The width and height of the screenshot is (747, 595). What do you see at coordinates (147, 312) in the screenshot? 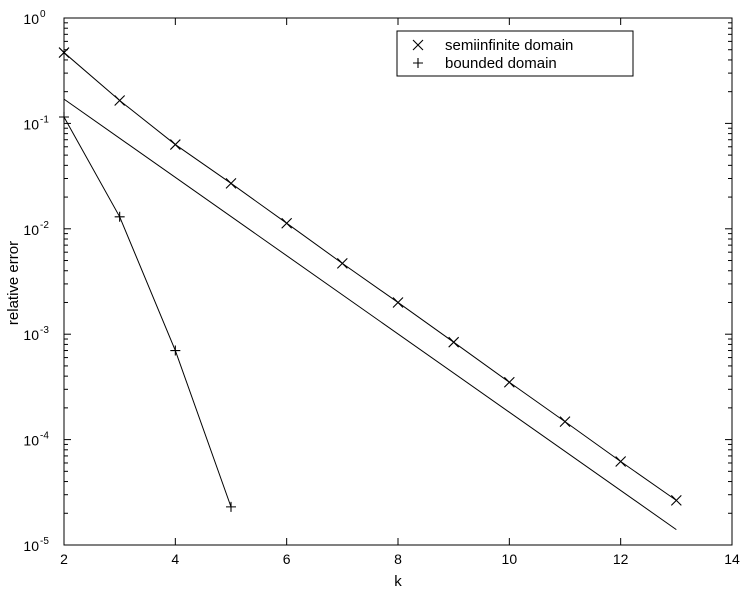
I see `series-line-bounded-domain` at bounding box center [147, 312].